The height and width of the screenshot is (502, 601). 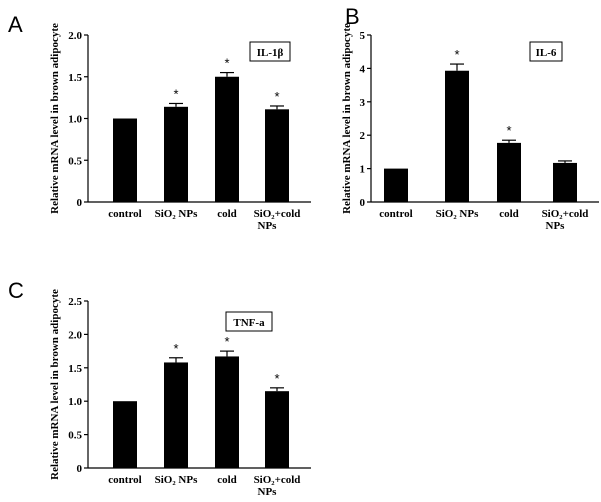 What do you see at coordinates (352, 16) in the screenshot?
I see `panel-letter: B` at bounding box center [352, 16].